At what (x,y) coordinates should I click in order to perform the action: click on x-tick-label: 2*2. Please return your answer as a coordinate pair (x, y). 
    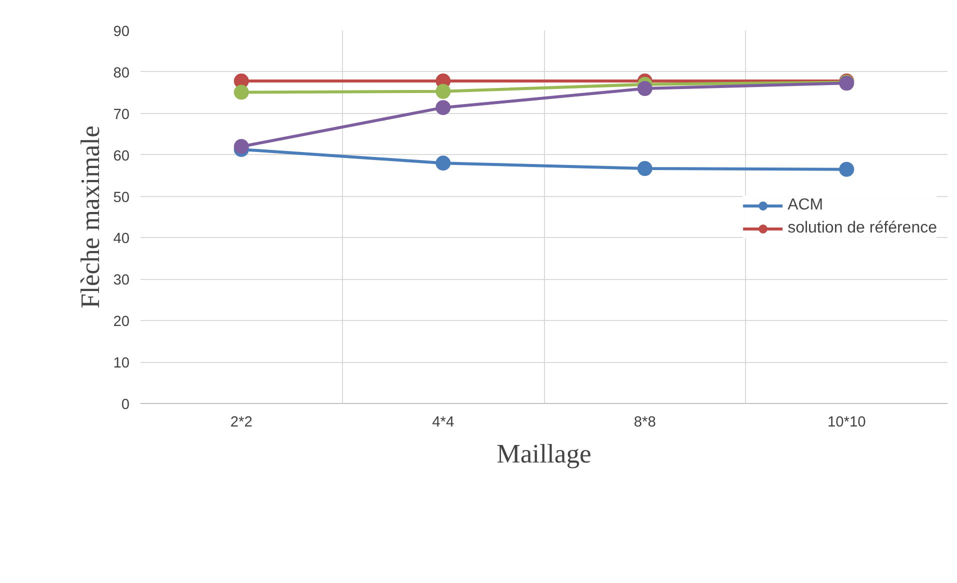
    Looking at the image, I should click on (241, 422).